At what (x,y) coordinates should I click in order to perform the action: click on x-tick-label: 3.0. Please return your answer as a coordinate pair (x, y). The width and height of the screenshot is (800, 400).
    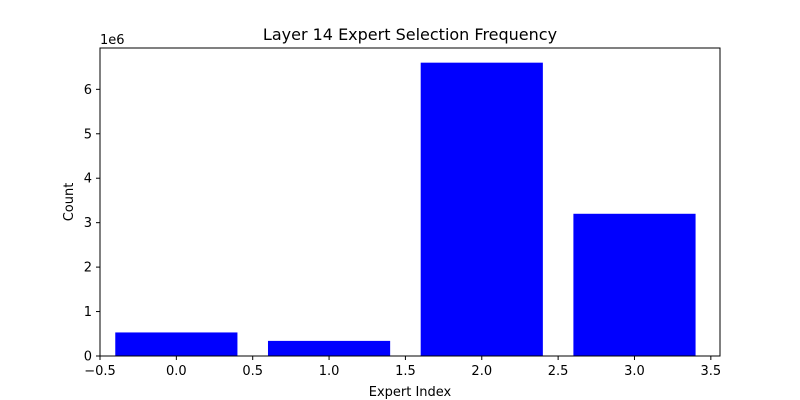
    Looking at the image, I should click on (634, 371).